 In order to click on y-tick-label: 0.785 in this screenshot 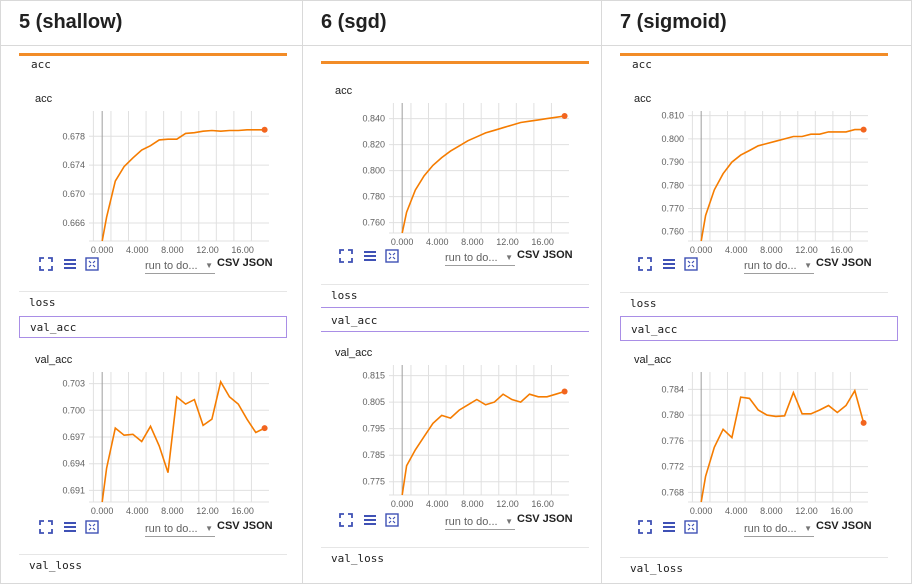, I will do `click(373, 455)`.